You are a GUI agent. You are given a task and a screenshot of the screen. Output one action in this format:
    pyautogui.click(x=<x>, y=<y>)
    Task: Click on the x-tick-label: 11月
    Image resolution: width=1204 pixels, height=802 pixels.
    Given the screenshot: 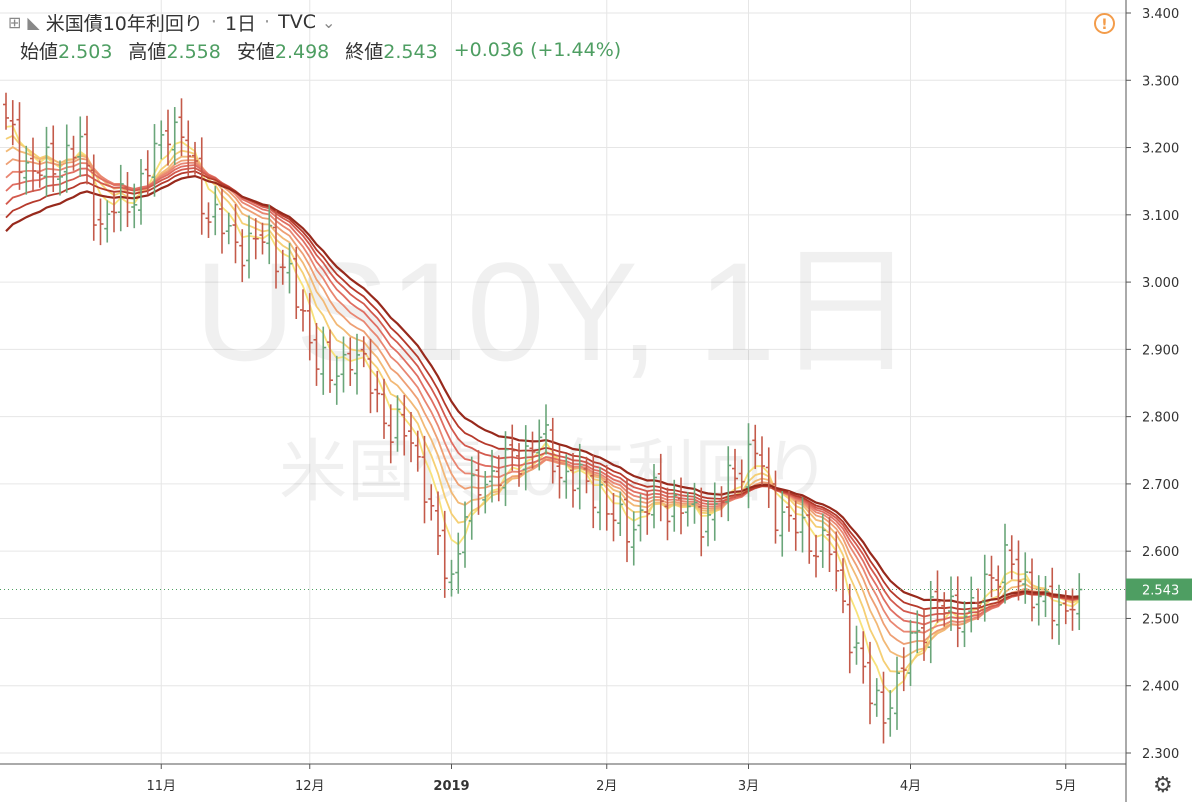 What is the action you would take?
    pyautogui.click(x=161, y=786)
    